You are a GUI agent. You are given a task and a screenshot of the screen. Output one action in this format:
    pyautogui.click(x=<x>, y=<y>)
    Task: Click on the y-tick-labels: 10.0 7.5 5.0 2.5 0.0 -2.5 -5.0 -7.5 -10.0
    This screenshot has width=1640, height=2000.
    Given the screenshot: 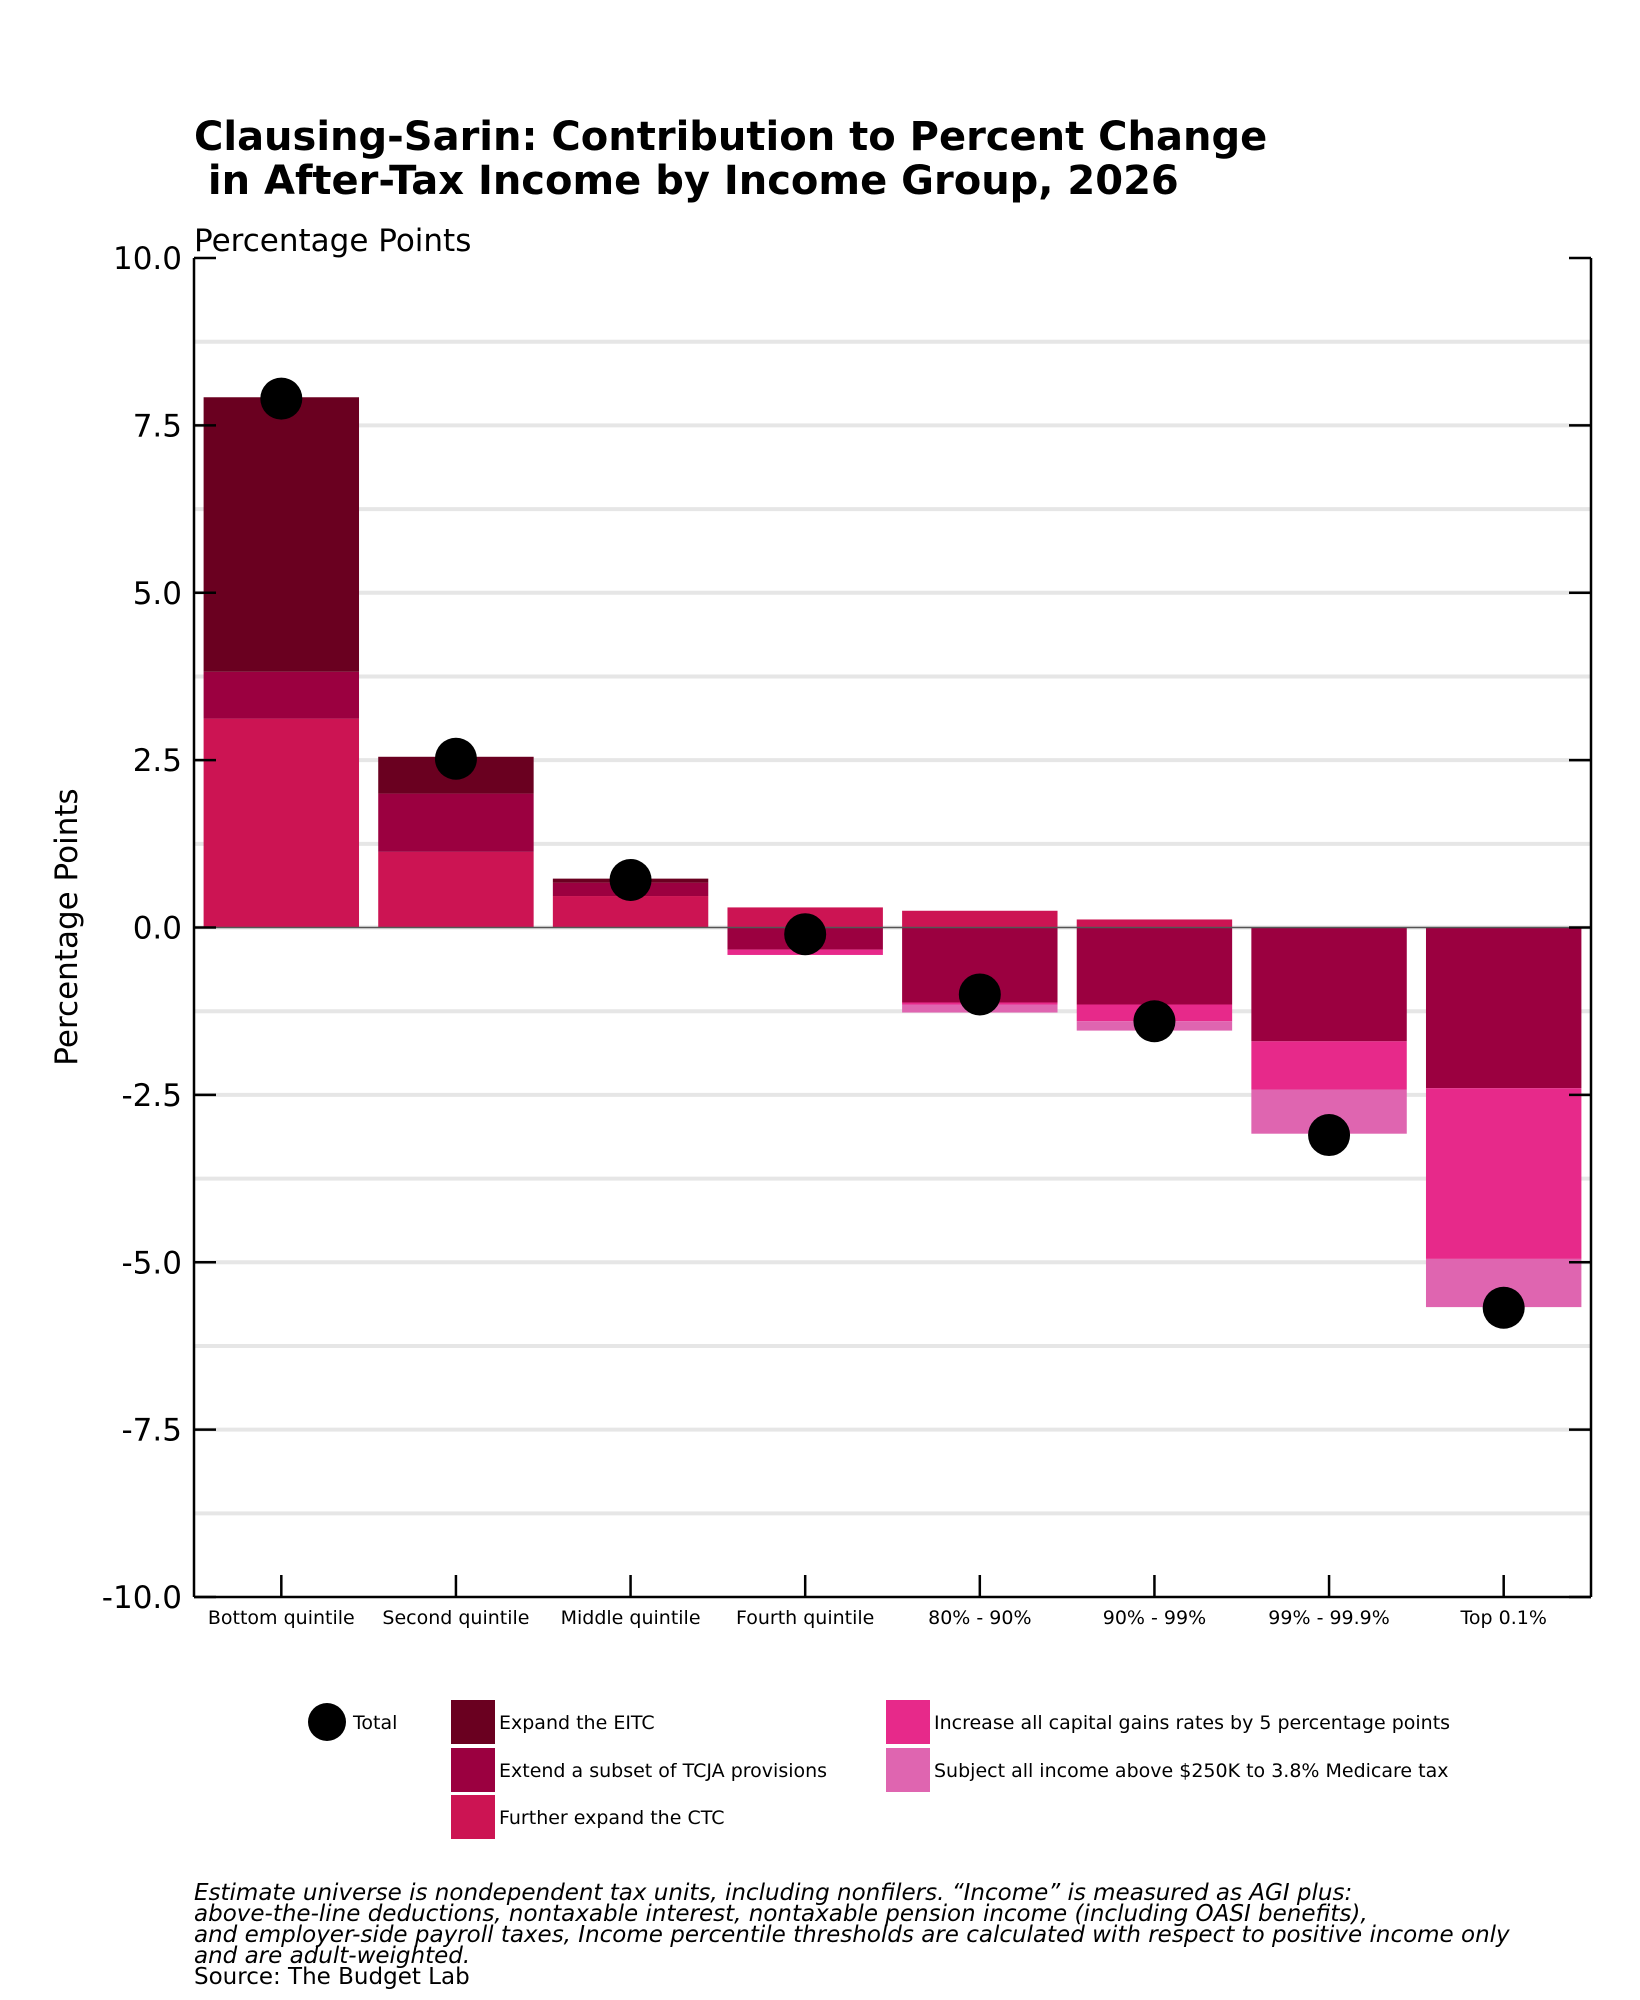 What is the action you would take?
    pyautogui.click(x=142, y=928)
    